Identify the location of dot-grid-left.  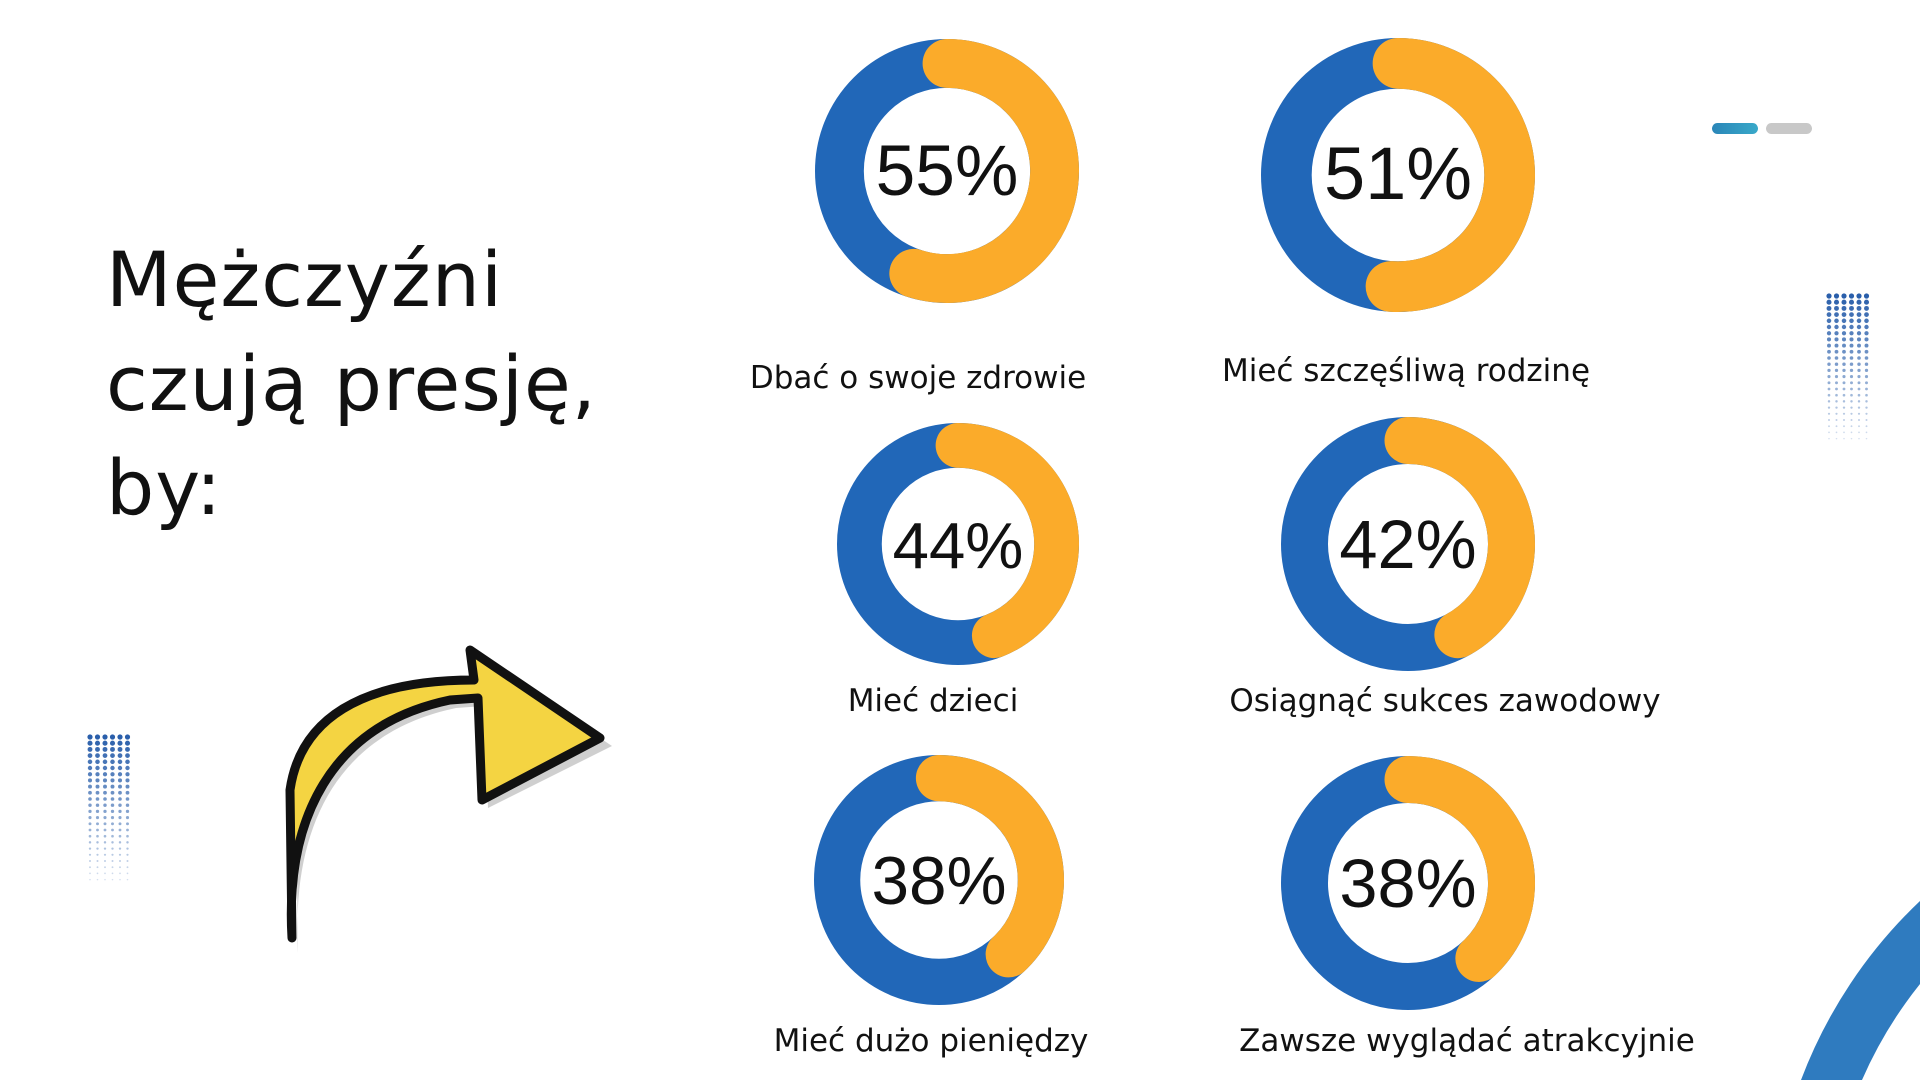
(109, 807).